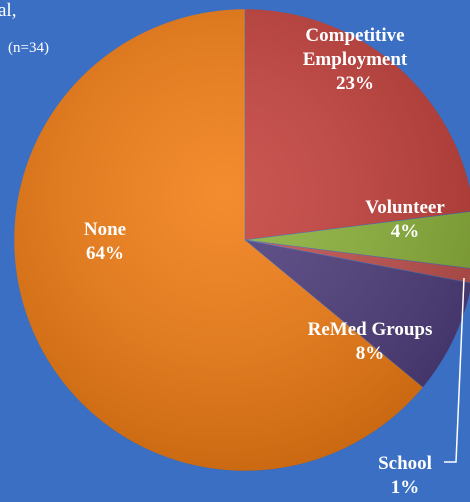 This screenshot has height=502, width=470. I want to click on category-label: ReMed Groups, so click(370, 329).